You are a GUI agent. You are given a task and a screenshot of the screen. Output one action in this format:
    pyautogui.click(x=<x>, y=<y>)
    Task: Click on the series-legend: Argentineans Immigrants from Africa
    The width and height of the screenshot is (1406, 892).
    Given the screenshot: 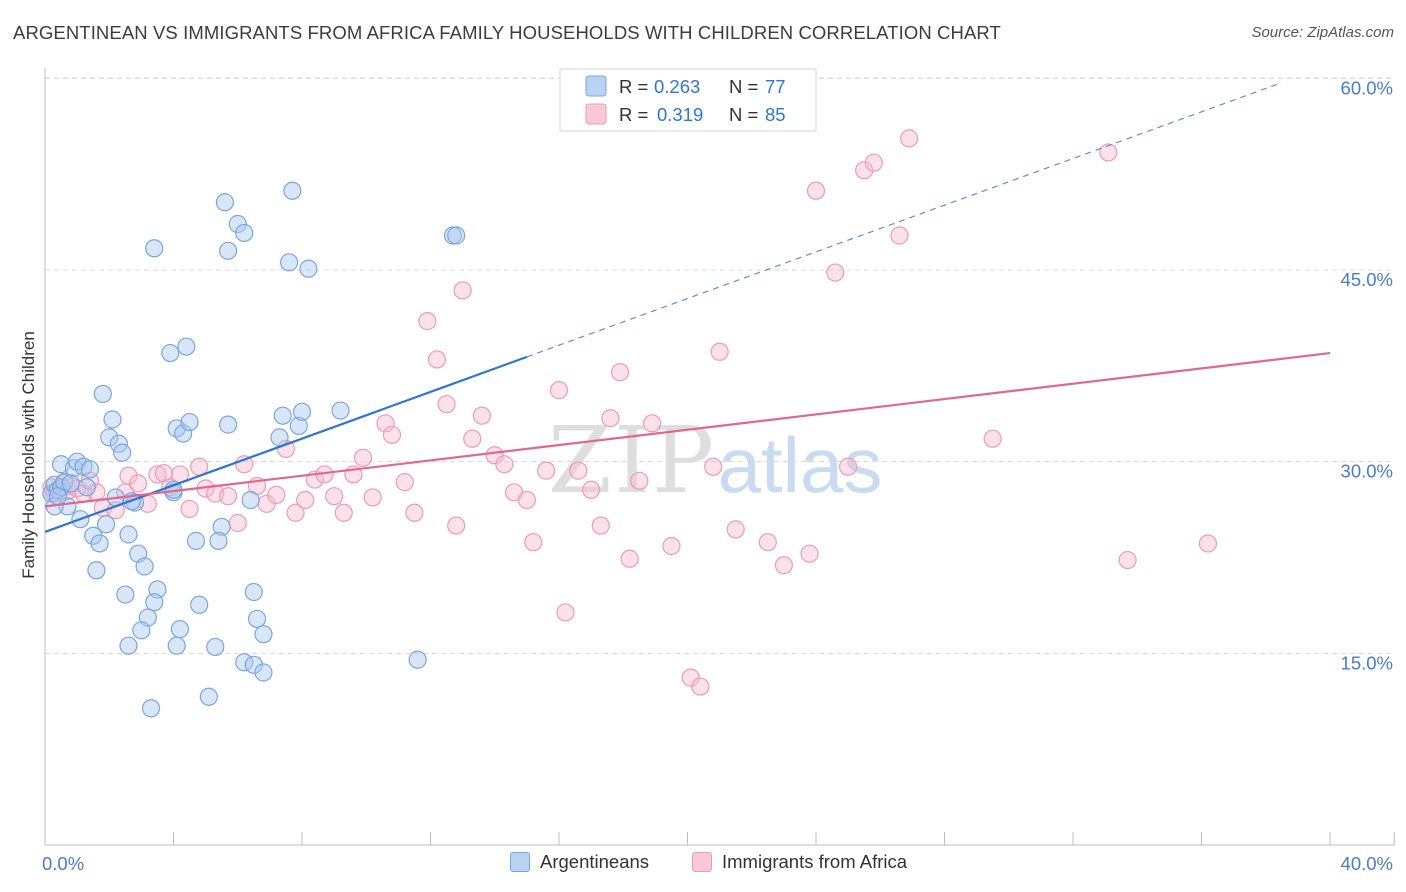 What is the action you would take?
    pyautogui.click(x=703, y=864)
    